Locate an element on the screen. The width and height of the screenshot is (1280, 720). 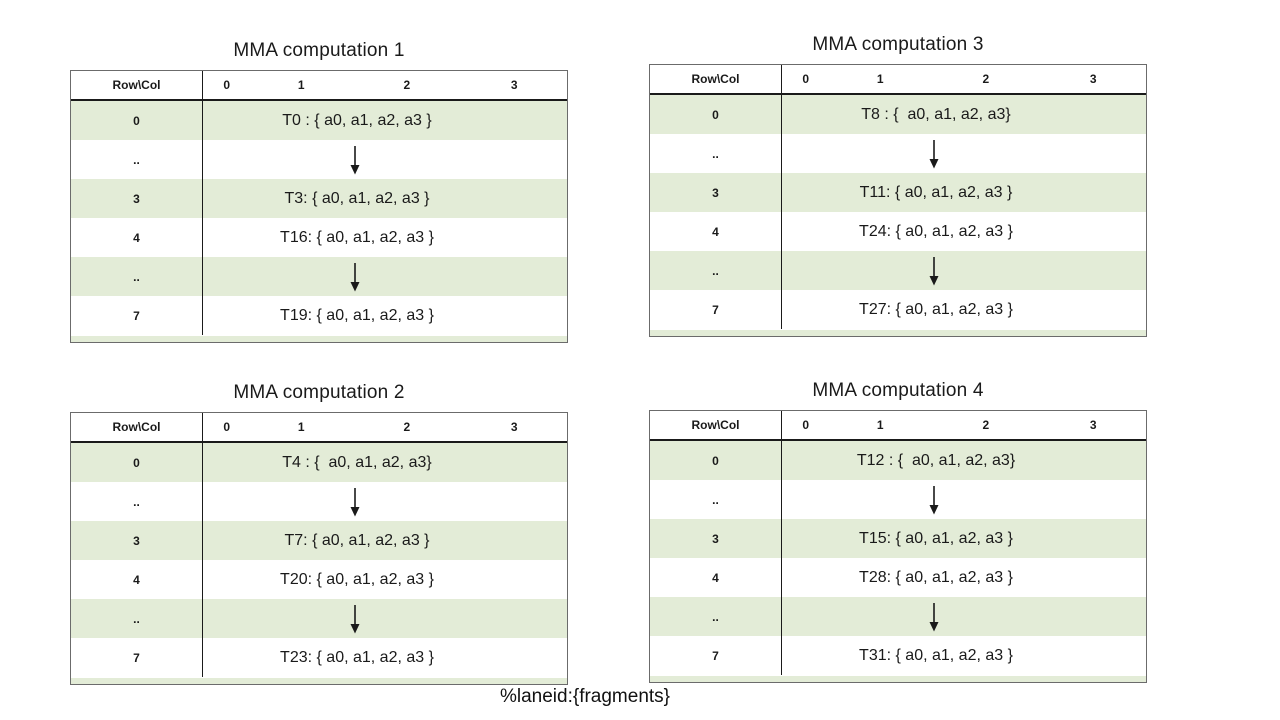
table-row: 0 T0 : { a0, a1, a2, a3 } is located at coordinates (319, 120).